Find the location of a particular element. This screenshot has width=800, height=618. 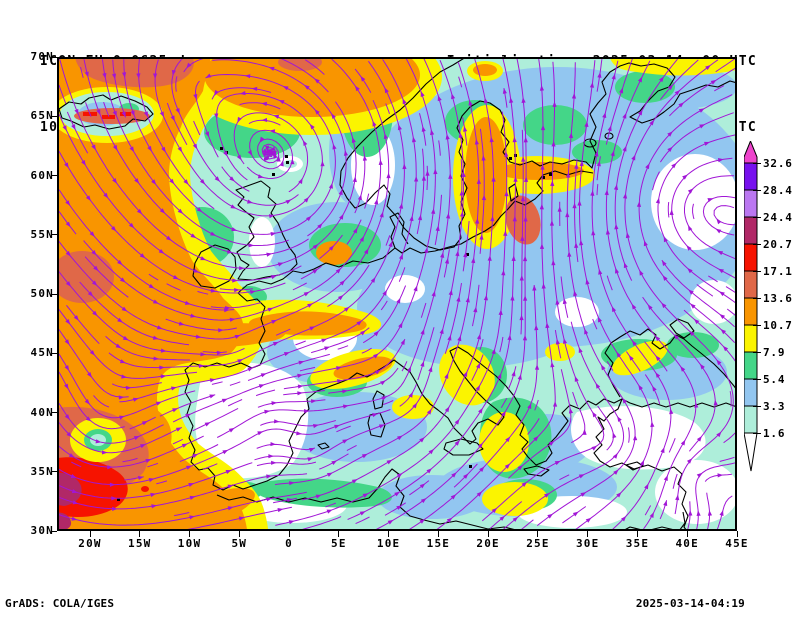

wind-speed-legend: 32.6 28.4 24.4 20.7 17.1 13.6 10.7 7.9 5.4 3.3 1.6 is located at coordinates (771, 310).